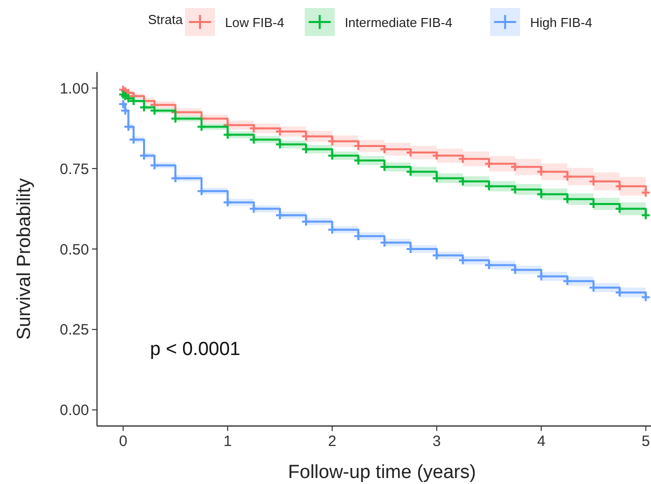 This screenshot has width=651, height=484. Describe the element at coordinates (74, 89) in the screenshot. I see `y-tick-label: 1.00` at that location.